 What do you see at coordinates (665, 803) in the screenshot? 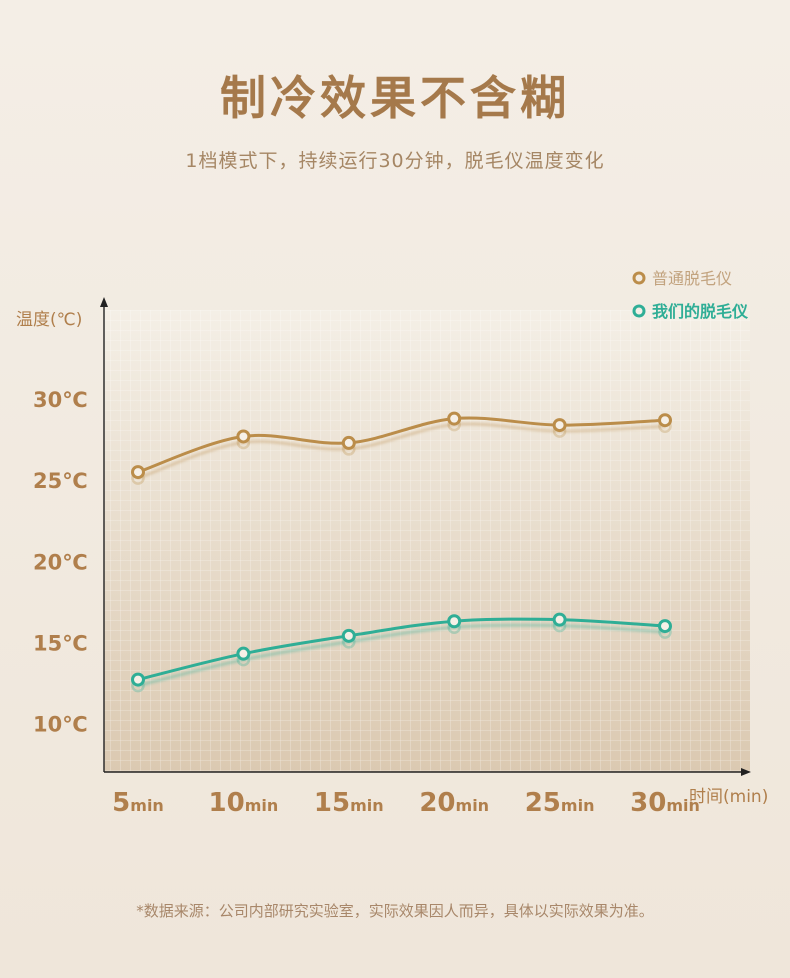
I see `x-tick-label: 30min` at bounding box center [665, 803].